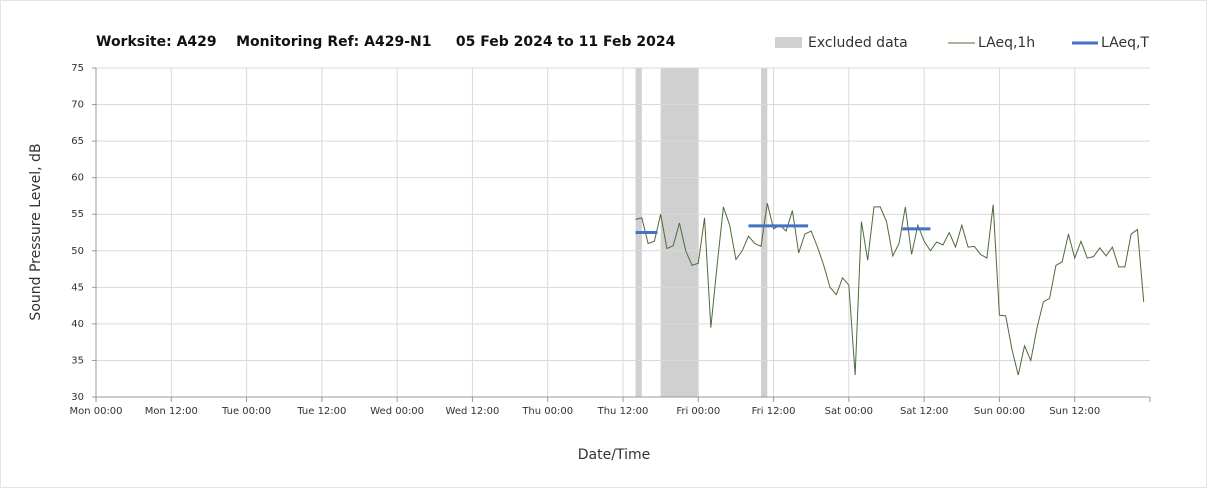  What do you see at coordinates (473, 411) in the screenshot?
I see `x-tick-label: Wed 12:00` at bounding box center [473, 411].